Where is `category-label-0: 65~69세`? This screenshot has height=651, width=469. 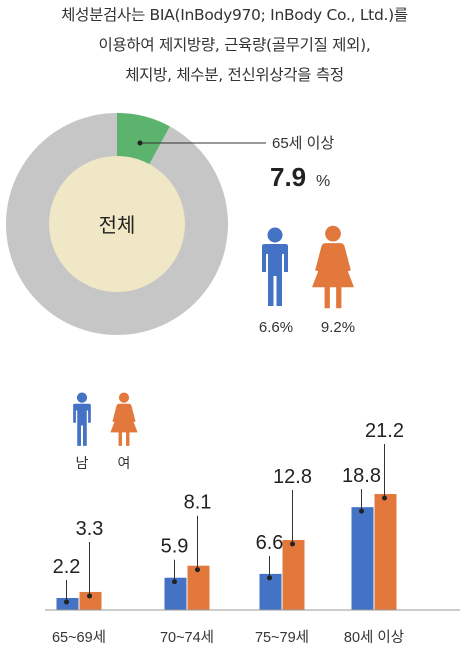
category-label-0: 65~69세 is located at coordinates (79, 637).